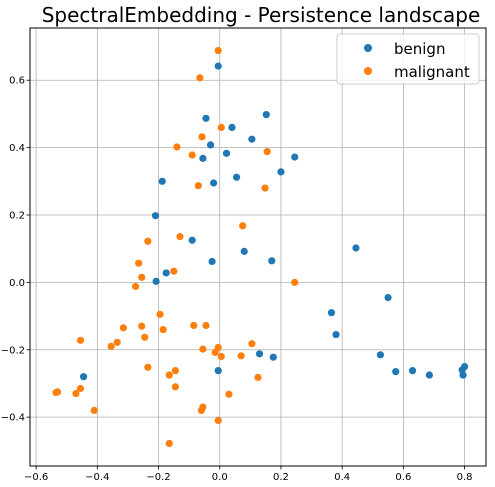  I want to click on legend: benign malignant, so click(408, 59).